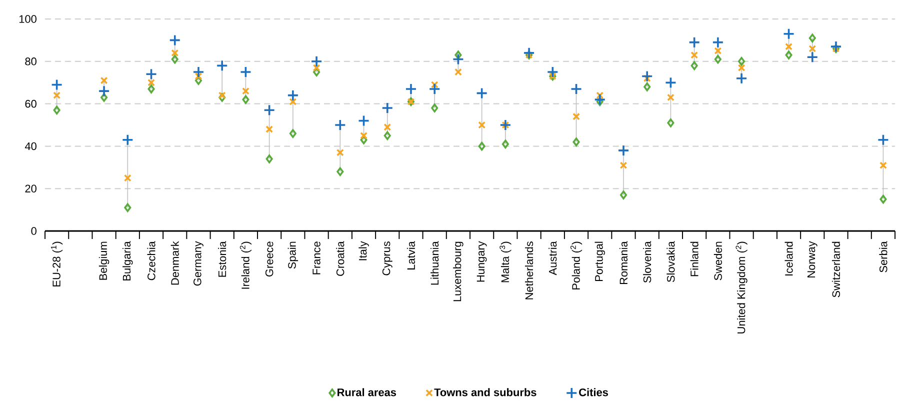 This screenshot has height=405, width=897. What do you see at coordinates (812, 259) in the screenshot?
I see `x-tick-label: Norway` at bounding box center [812, 259].